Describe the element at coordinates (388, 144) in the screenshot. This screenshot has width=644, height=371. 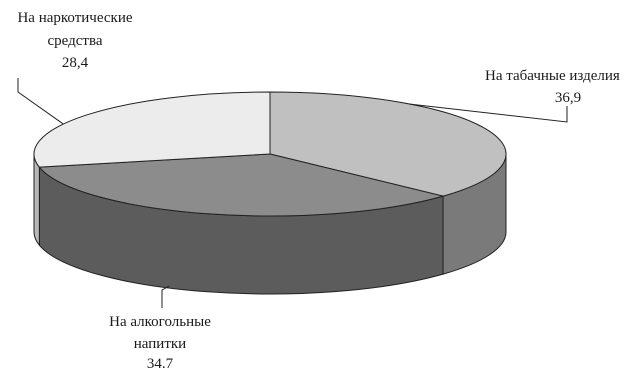
I see `slice-tobacco` at that location.